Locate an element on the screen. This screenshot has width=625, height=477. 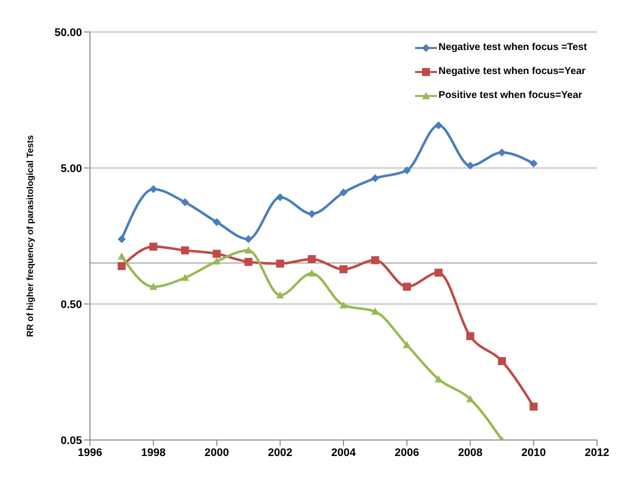
x-tick-label: 2000 is located at coordinates (216, 452).